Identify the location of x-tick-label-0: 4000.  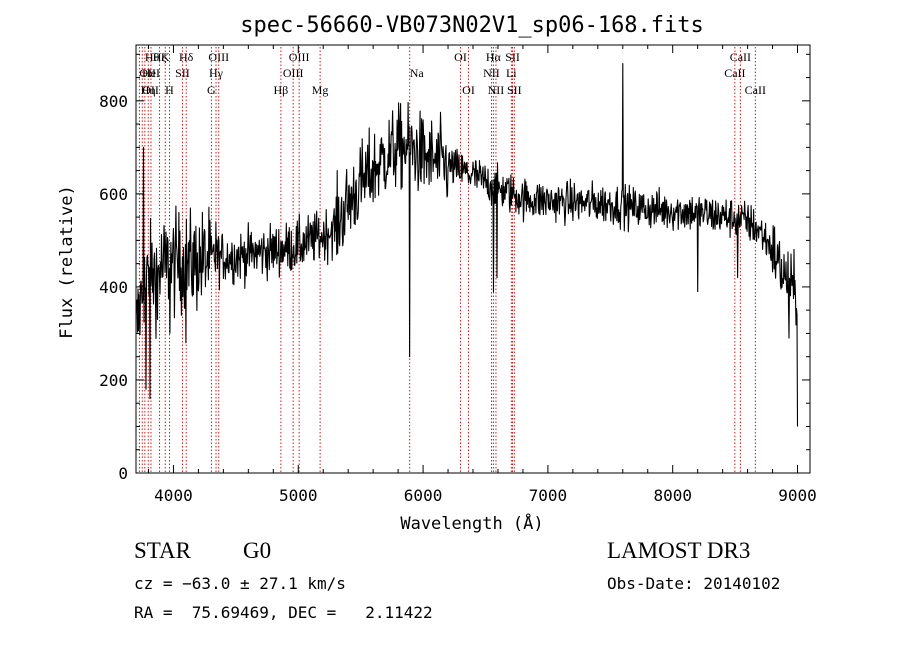
(173, 495).